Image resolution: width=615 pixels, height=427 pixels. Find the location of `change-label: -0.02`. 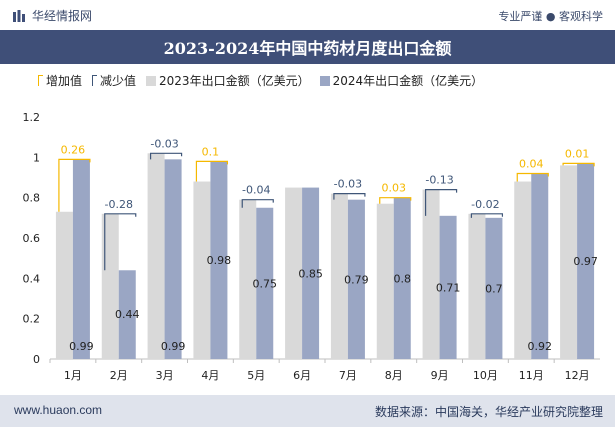

change-label: -0.02 is located at coordinates (485, 204).